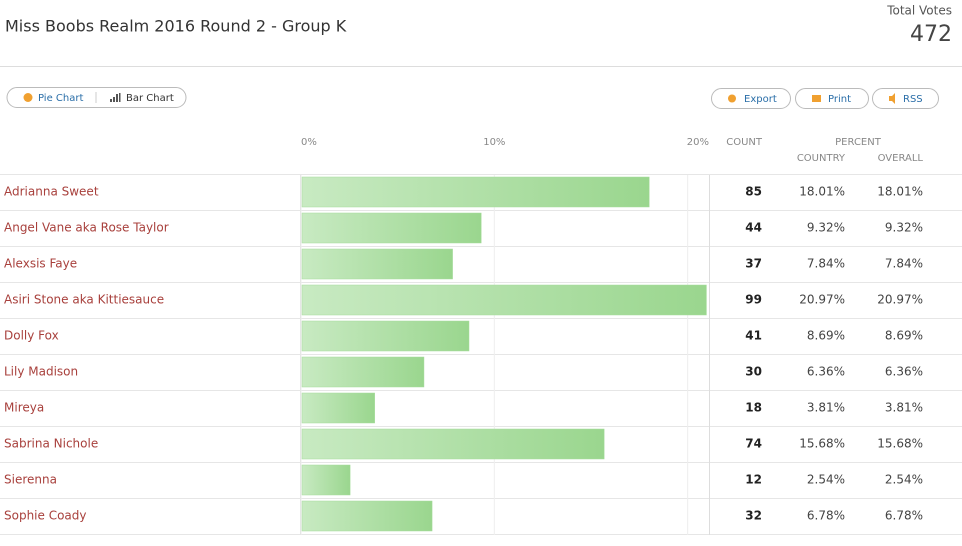 This screenshot has height=546, width=962. I want to click on country-header: COUNTRY, so click(821, 158).